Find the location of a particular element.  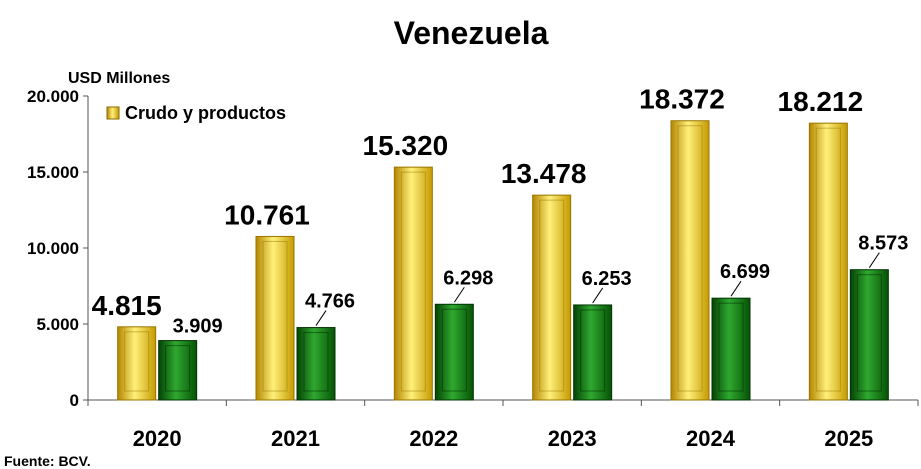

y-tick-label: 20.000 is located at coordinates (53, 96).